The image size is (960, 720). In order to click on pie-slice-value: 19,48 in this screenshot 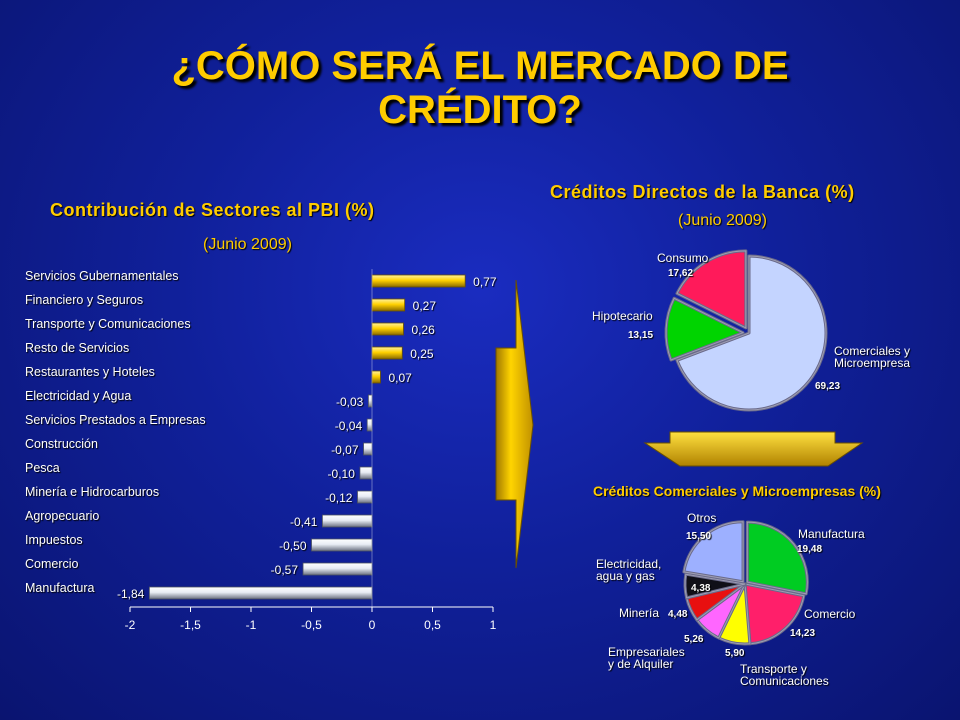, I will do `click(809, 549)`.